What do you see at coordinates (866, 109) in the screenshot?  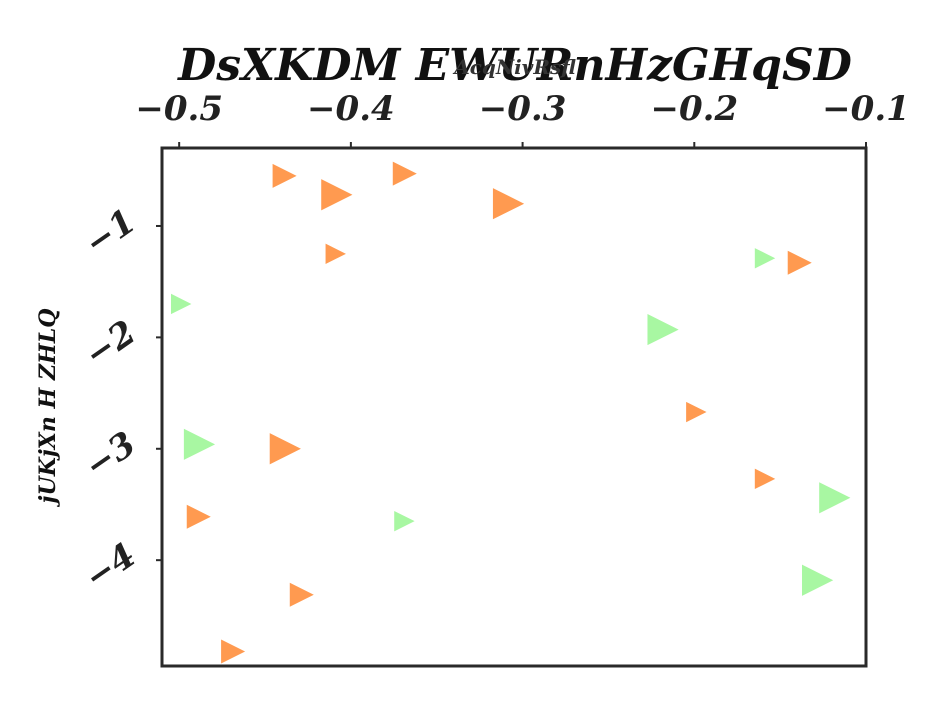 I see `x-tick-label: −0.1` at bounding box center [866, 109].